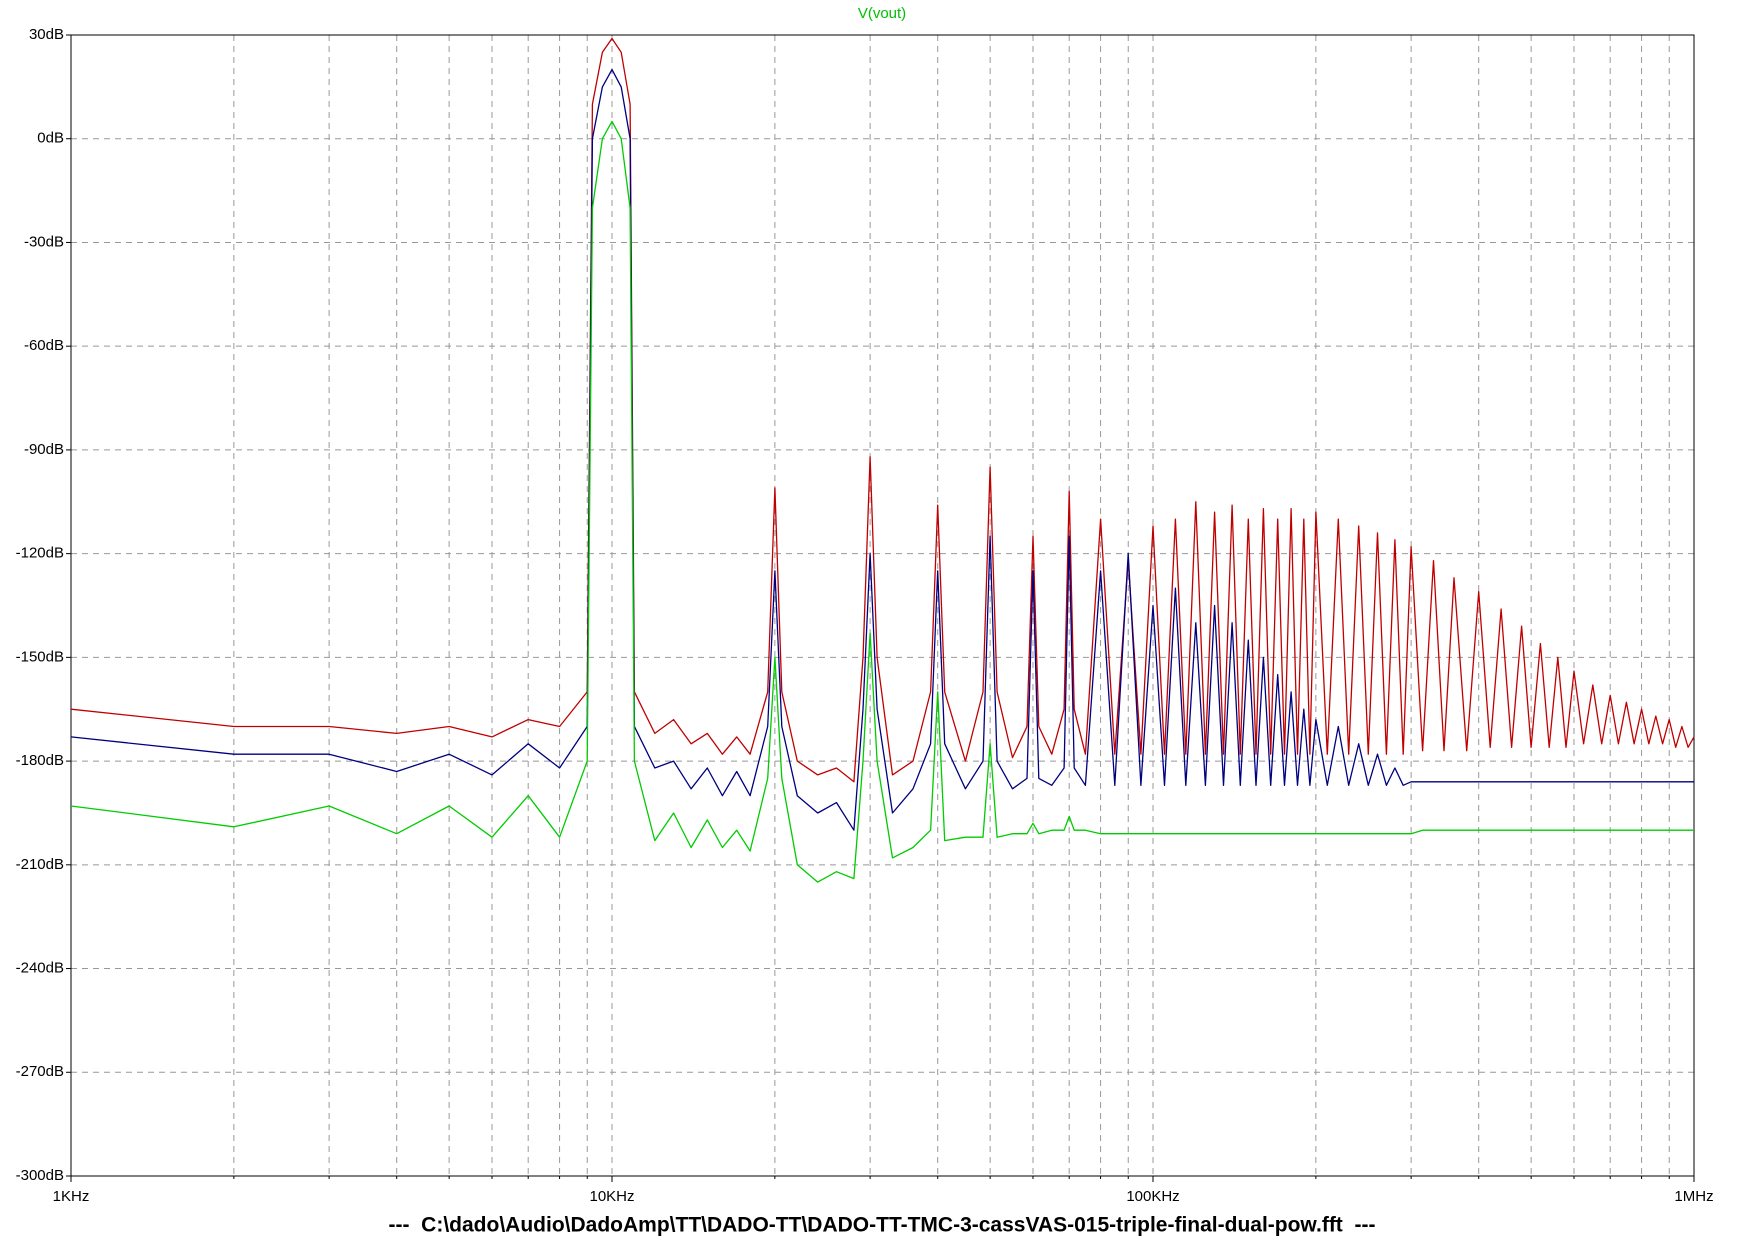 The height and width of the screenshot is (1240, 1754). I want to click on y-tick-label: -240dB, so click(40, 968).